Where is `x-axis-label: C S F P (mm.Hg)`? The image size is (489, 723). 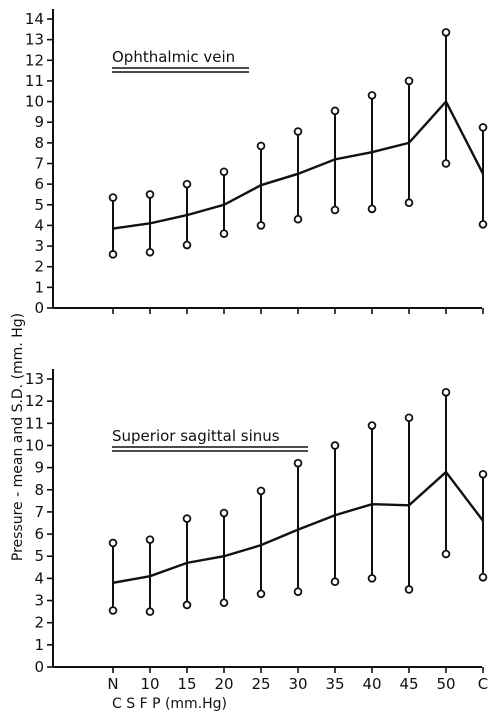
x-axis-label: C S F P (mm.Hg) is located at coordinates (169, 704).